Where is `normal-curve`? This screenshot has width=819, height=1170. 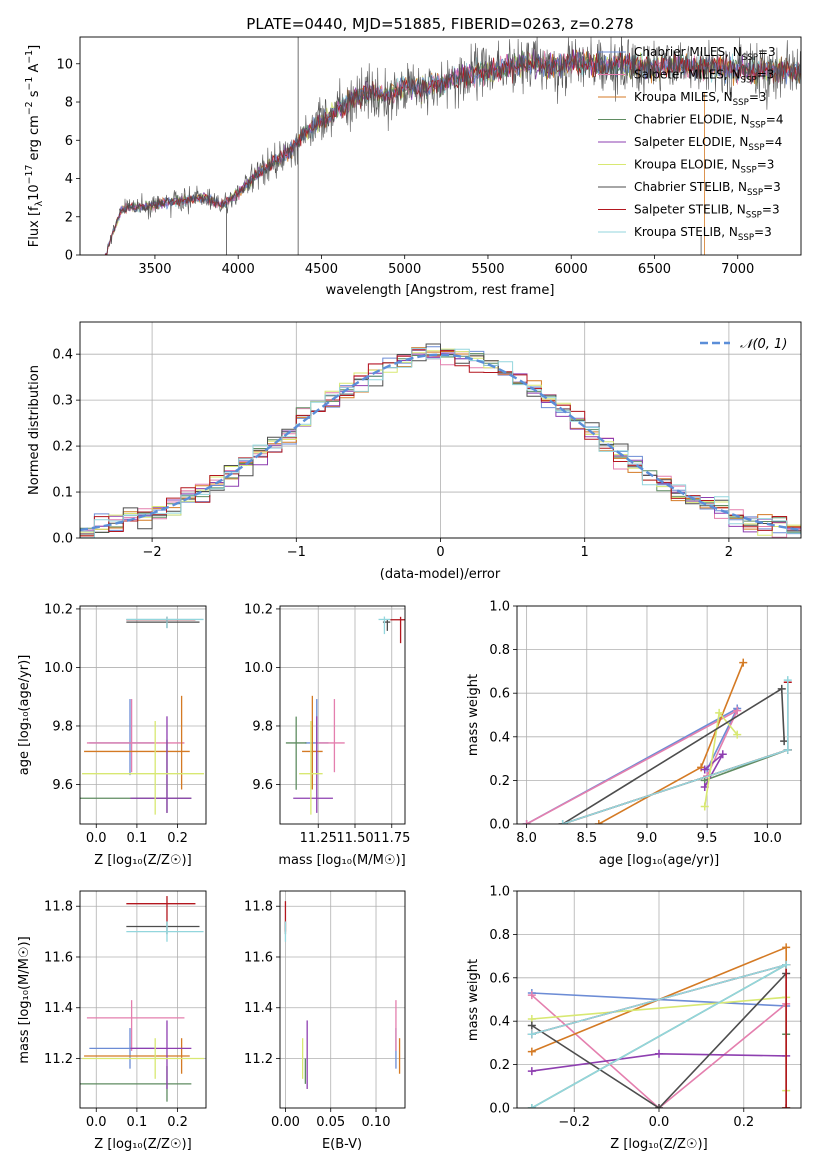 normal-curve is located at coordinates (440, 442).